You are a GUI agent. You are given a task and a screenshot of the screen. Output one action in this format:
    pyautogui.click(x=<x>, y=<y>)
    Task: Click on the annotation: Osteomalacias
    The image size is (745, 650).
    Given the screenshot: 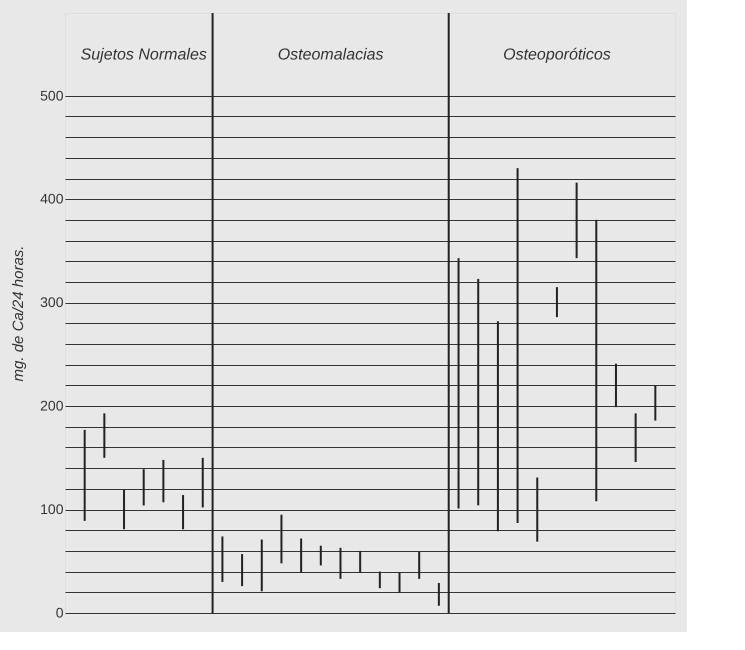 What is the action you would take?
    pyautogui.click(x=331, y=55)
    